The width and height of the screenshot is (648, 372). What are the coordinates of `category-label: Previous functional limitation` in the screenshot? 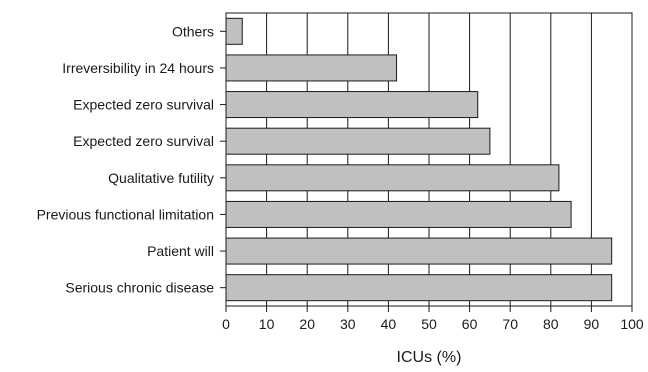 It's located at (125, 214).